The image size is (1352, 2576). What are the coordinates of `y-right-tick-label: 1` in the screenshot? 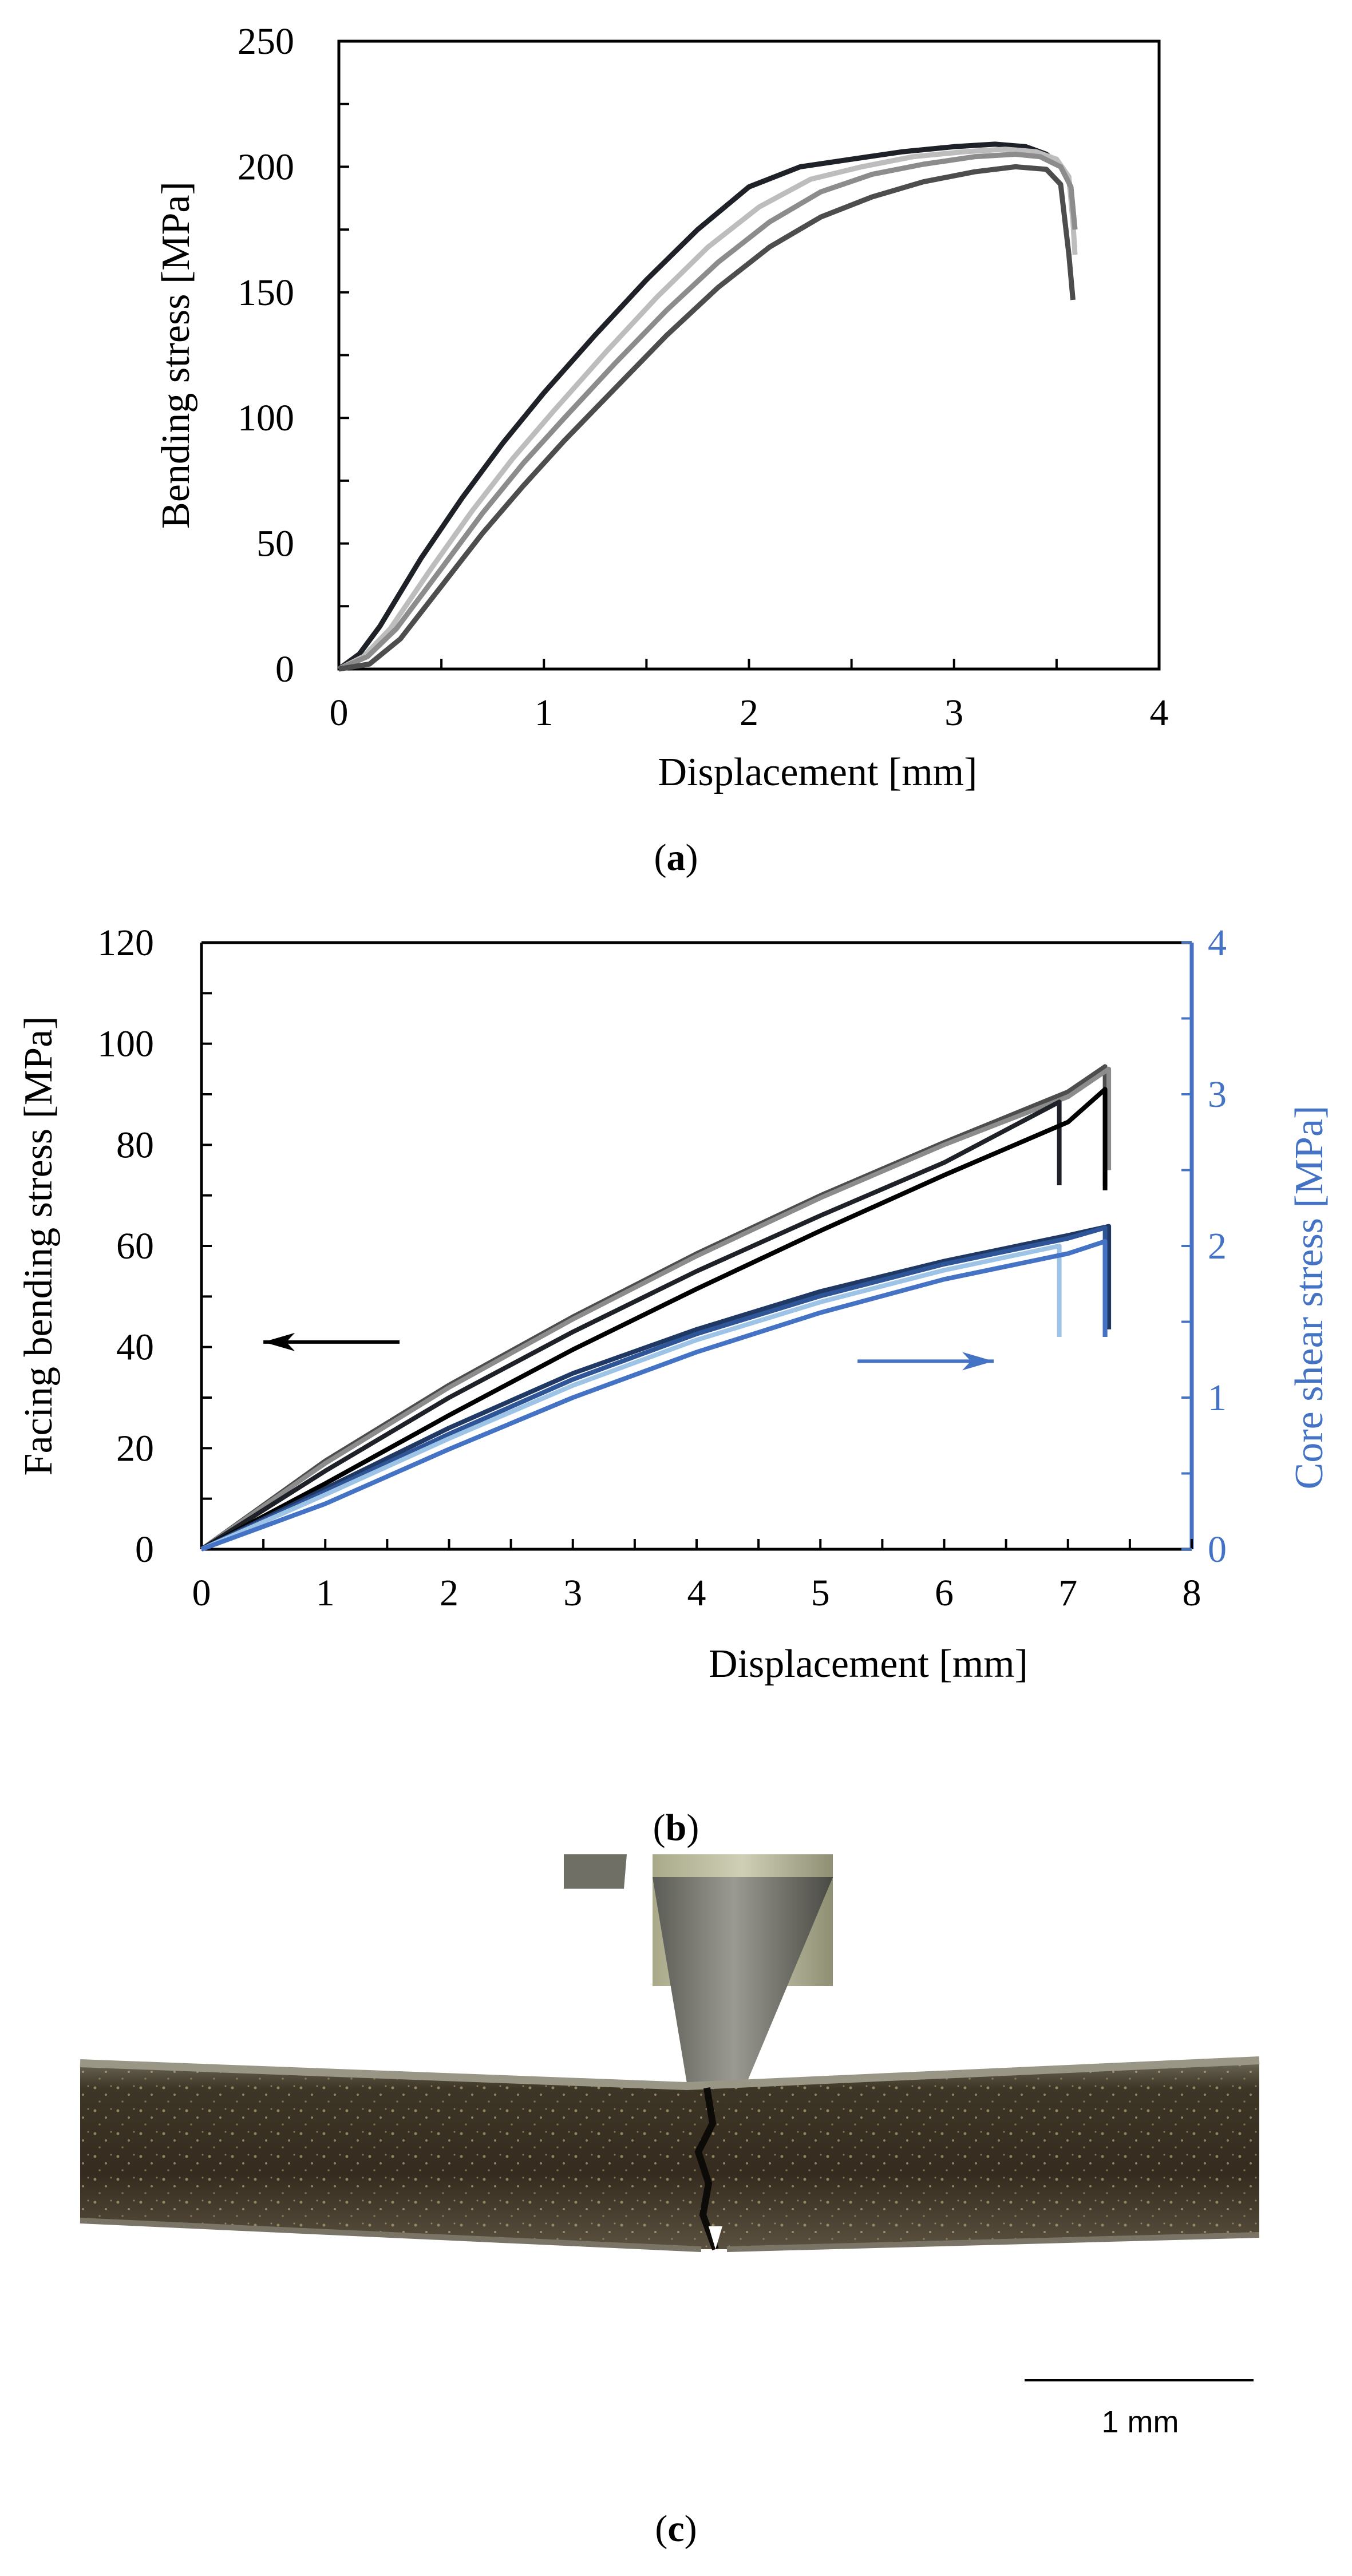 It's located at (1218, 1398).